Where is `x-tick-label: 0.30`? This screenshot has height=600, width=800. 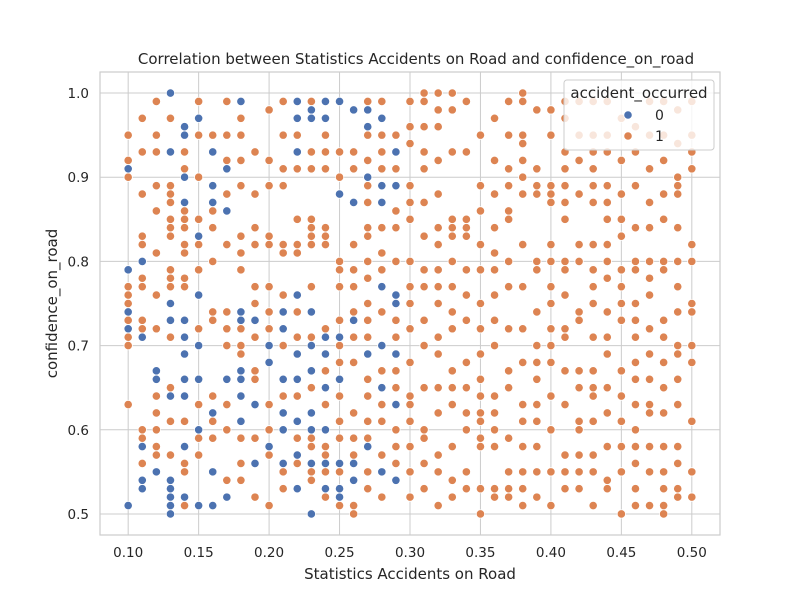
x-tick-label: 0.30 is located at coordinates (410, 553).